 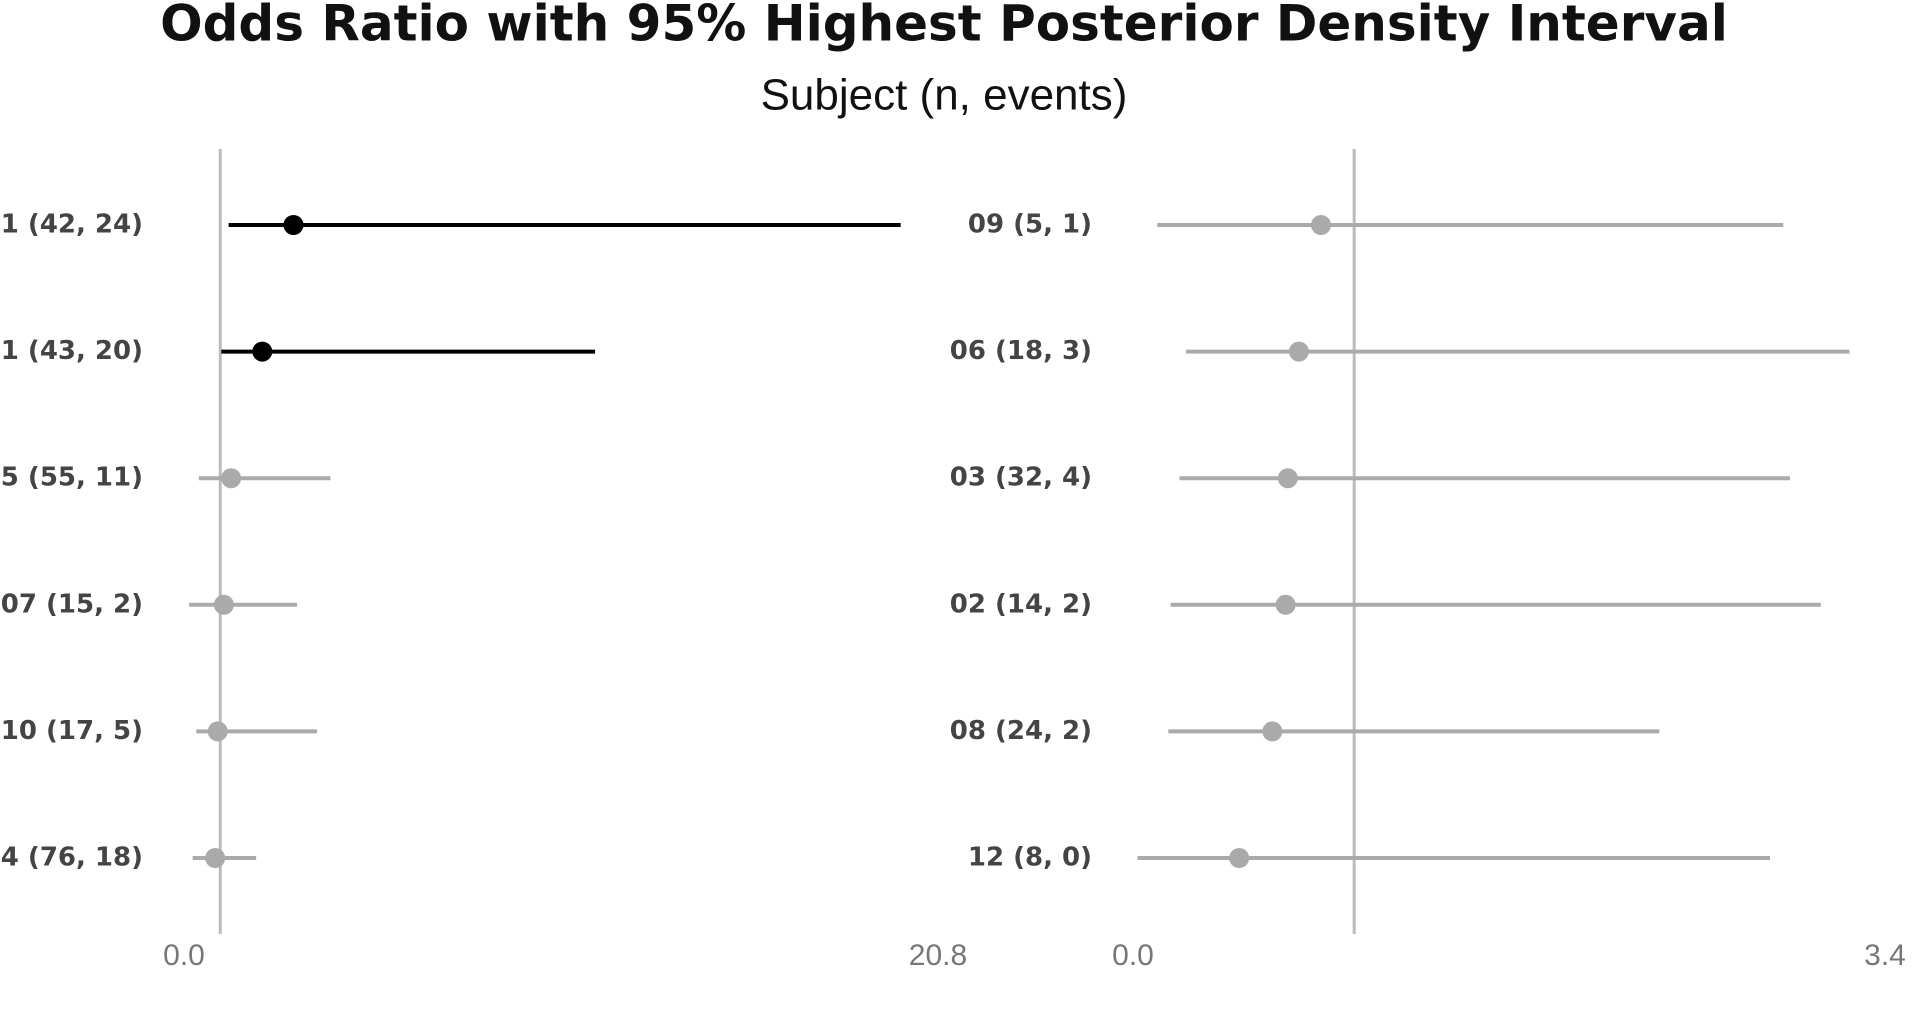 What do you see at coordinates (1021, 478) in the screenshot?
I see `category-label: 03 (32, 4)` at bounding box center [1021, 478].